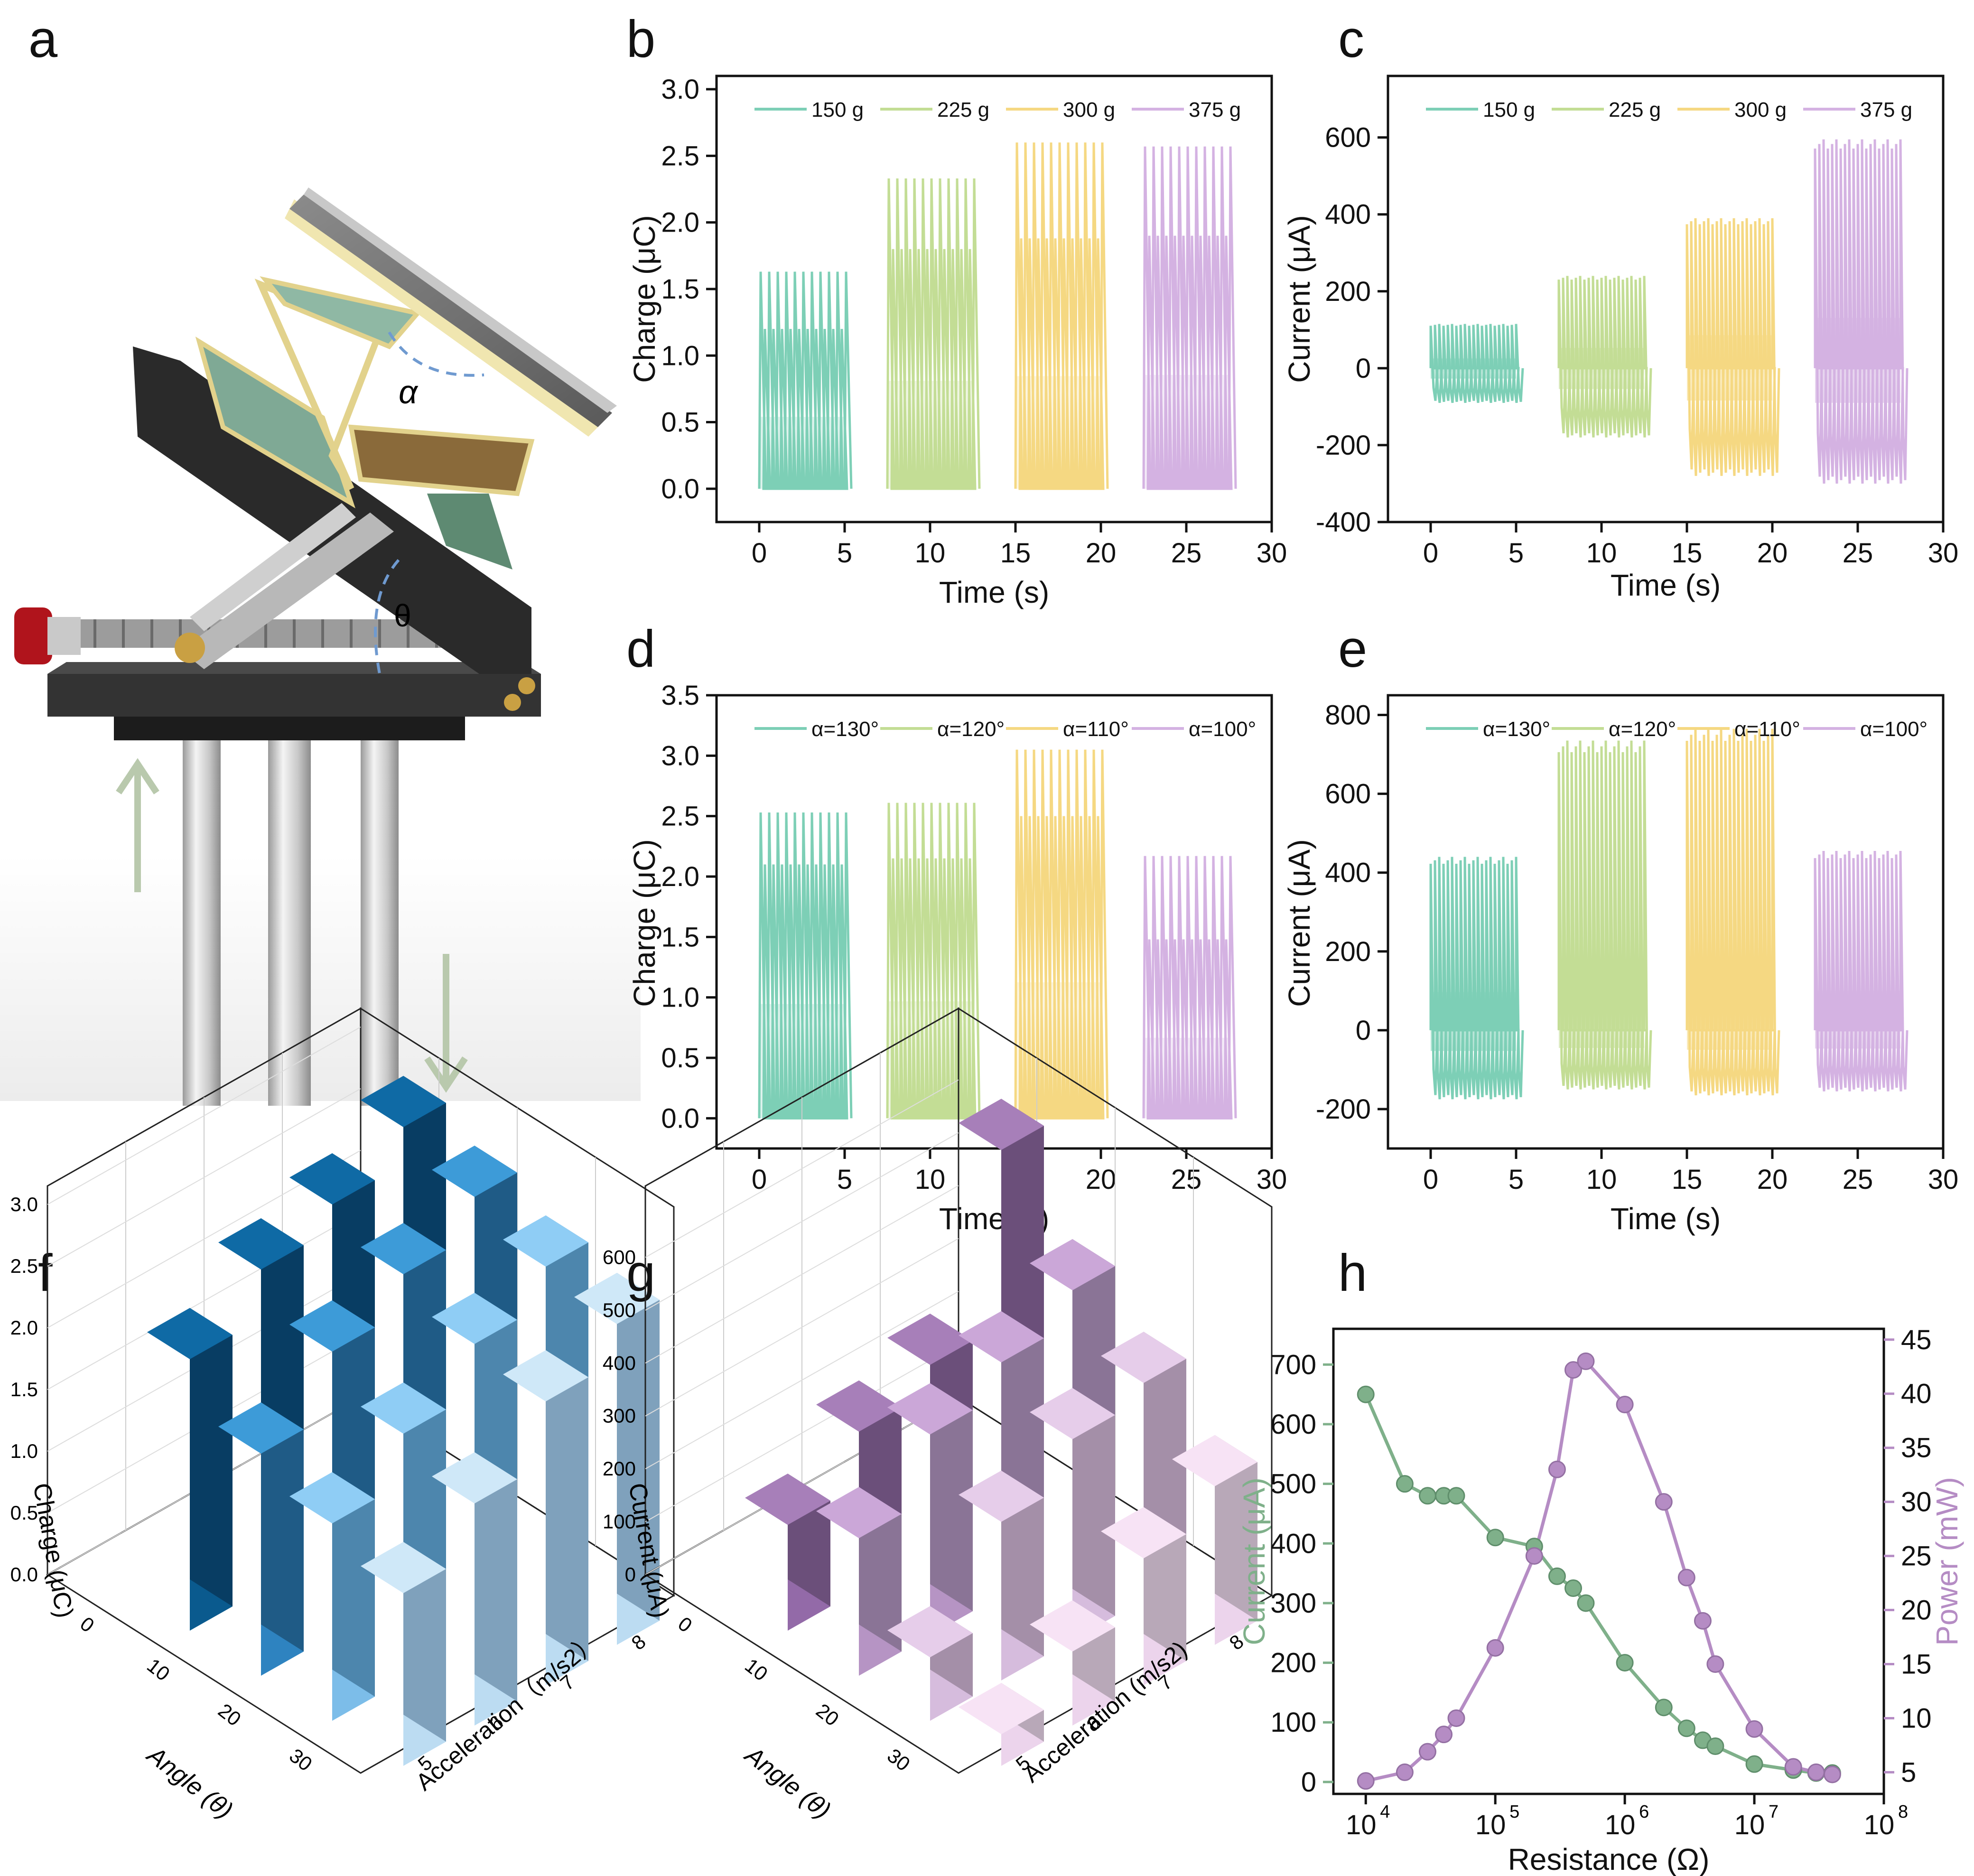  What do you see at coordinates (1363, 1030) in the screenshot?
I see `y-tick-label-e: 0` at bounding box center [1363, 1030].